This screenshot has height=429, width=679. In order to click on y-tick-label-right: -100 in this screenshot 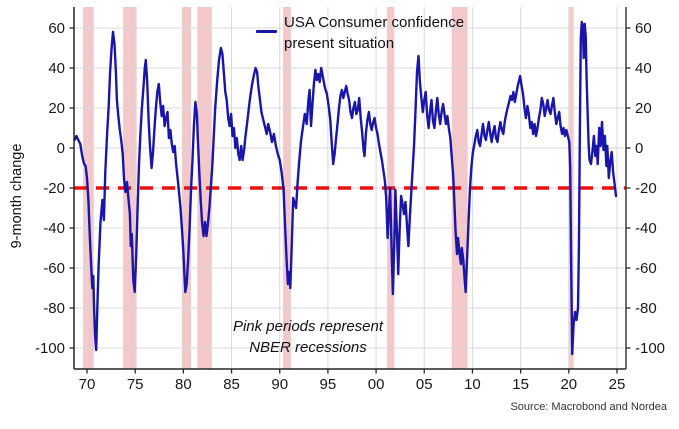, I will do `click(650, 348)`.